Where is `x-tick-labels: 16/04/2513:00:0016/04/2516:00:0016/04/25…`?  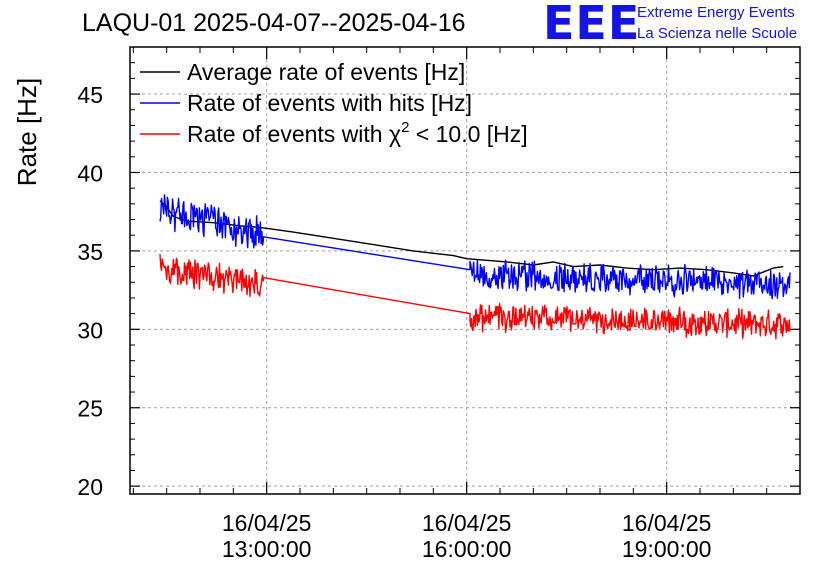 x-tick-labels: 16/04/2513:00:0016/04/2516:00:0016/04/25… is located at coordinates (467, 536).